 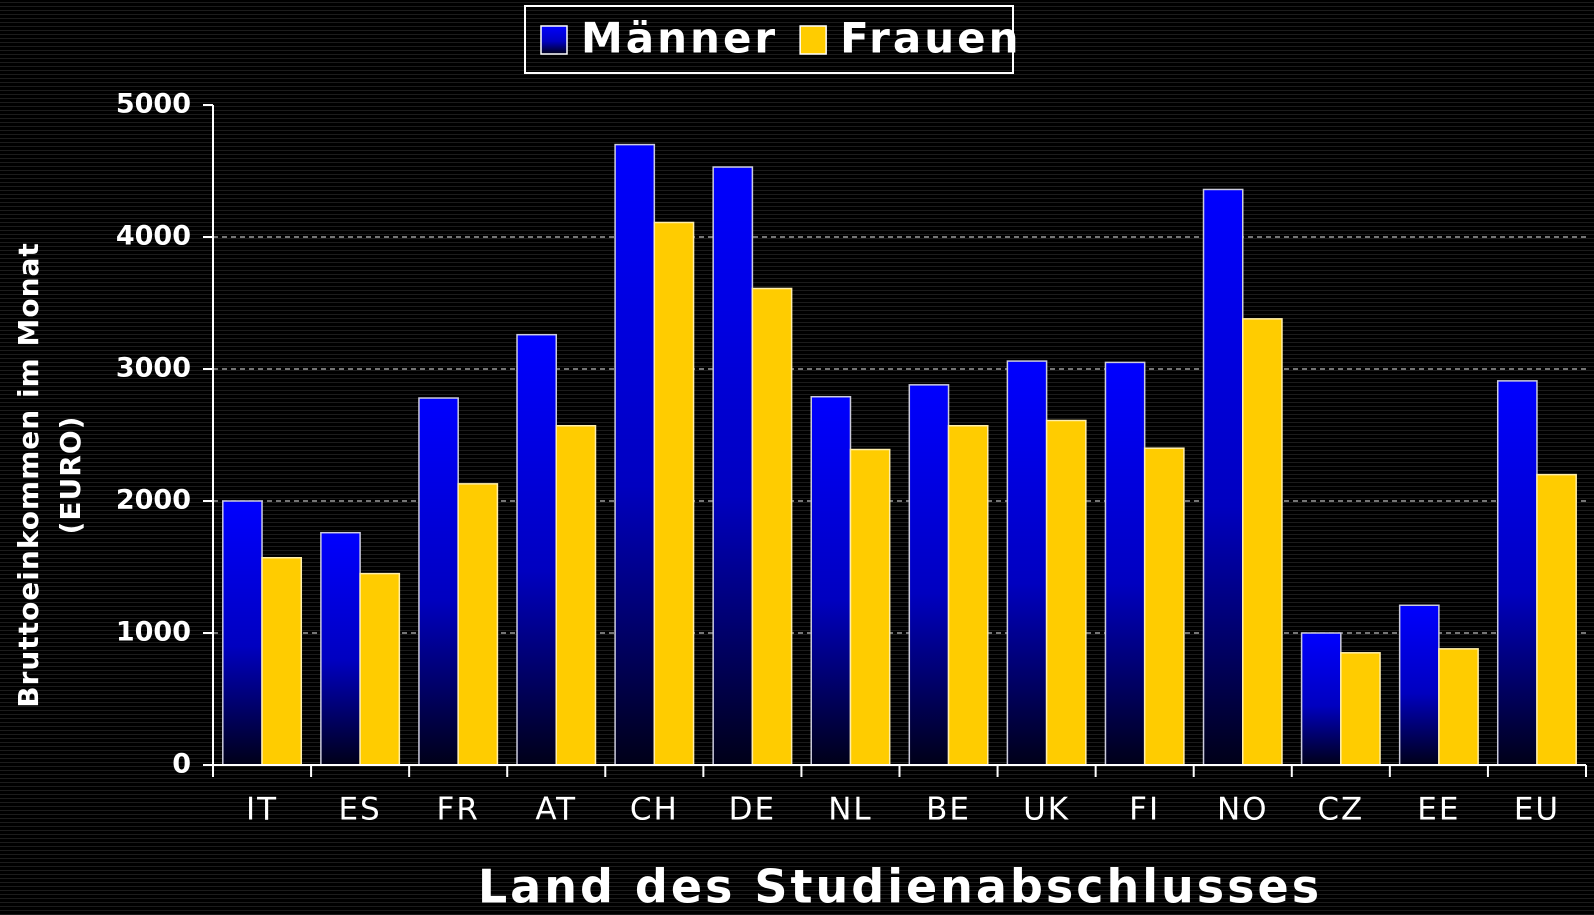 What do you see at coordinates (28, 475) in the screenshot?
I see `y-axis-title: Bruttoeinkommen im Monat` at bounding box center [28, 475].